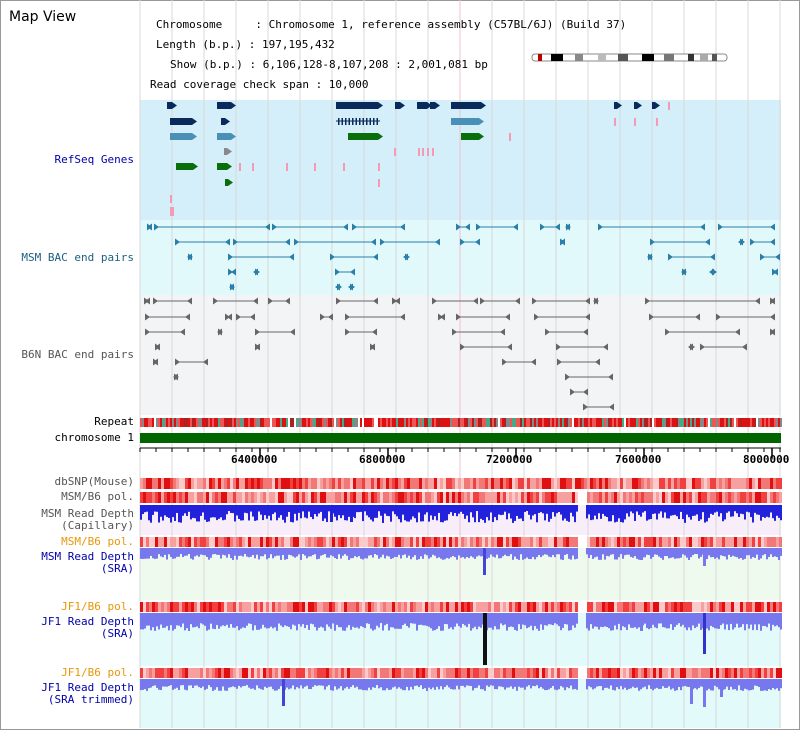 This screenshot has height=730, width=800. I want to click on track-label-refseq: RefSeq Genes, so click(94, 159).